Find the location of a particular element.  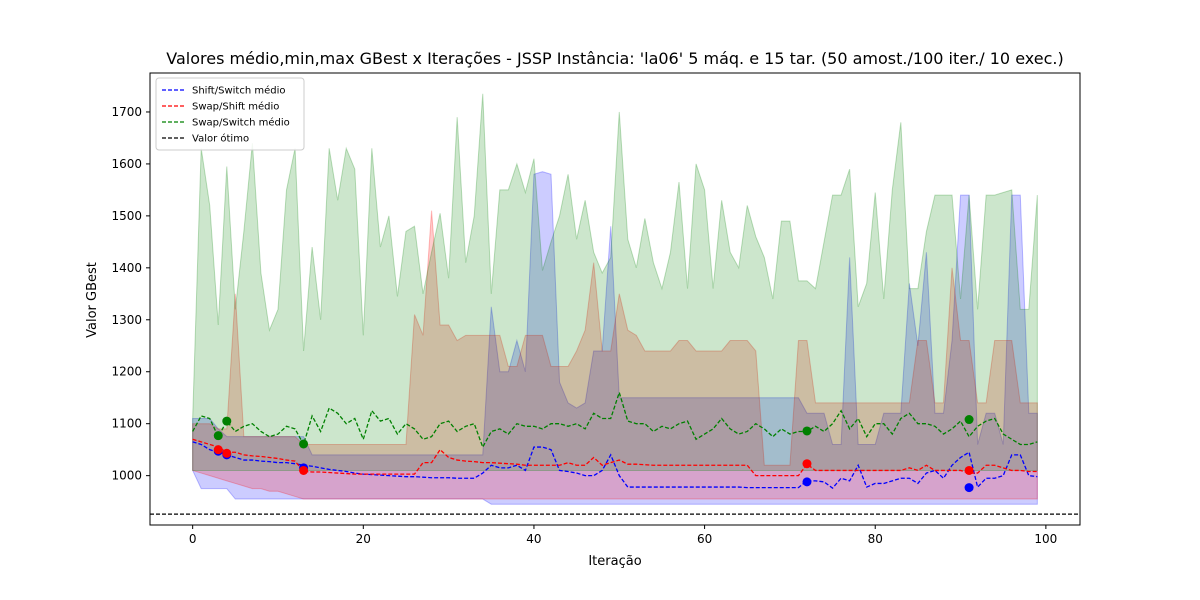

x-tick-label-3: 60 is located at coordinates (704, 539).